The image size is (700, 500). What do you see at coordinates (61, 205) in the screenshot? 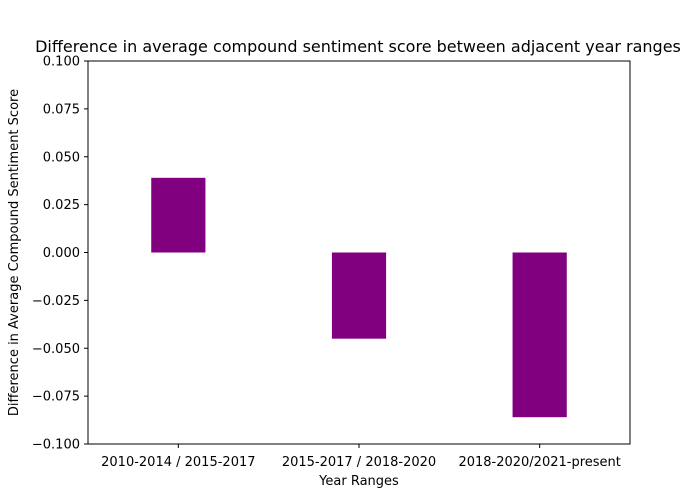
I see `y-tick-label: 0.025` at bounding box center [61, 205].